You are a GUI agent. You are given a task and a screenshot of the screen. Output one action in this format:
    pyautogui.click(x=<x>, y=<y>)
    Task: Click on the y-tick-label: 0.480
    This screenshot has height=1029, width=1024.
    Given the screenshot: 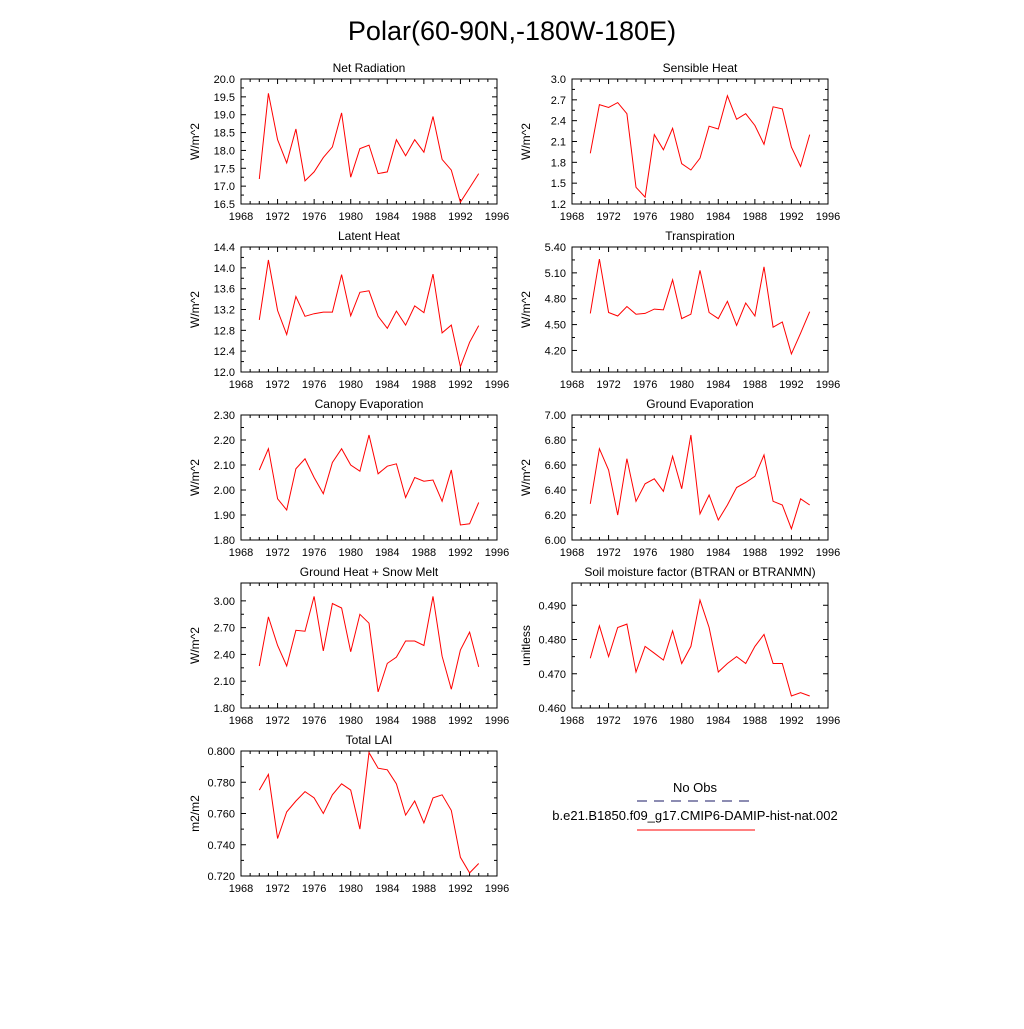 What is the action you would take?
    pyautogui.click(x=552, y=641)
    